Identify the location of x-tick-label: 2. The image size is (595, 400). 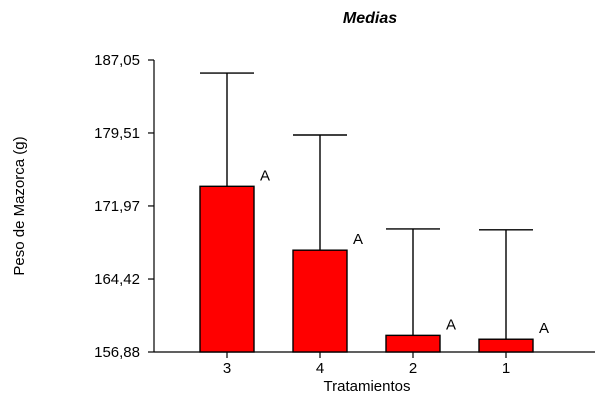
(413, 368).